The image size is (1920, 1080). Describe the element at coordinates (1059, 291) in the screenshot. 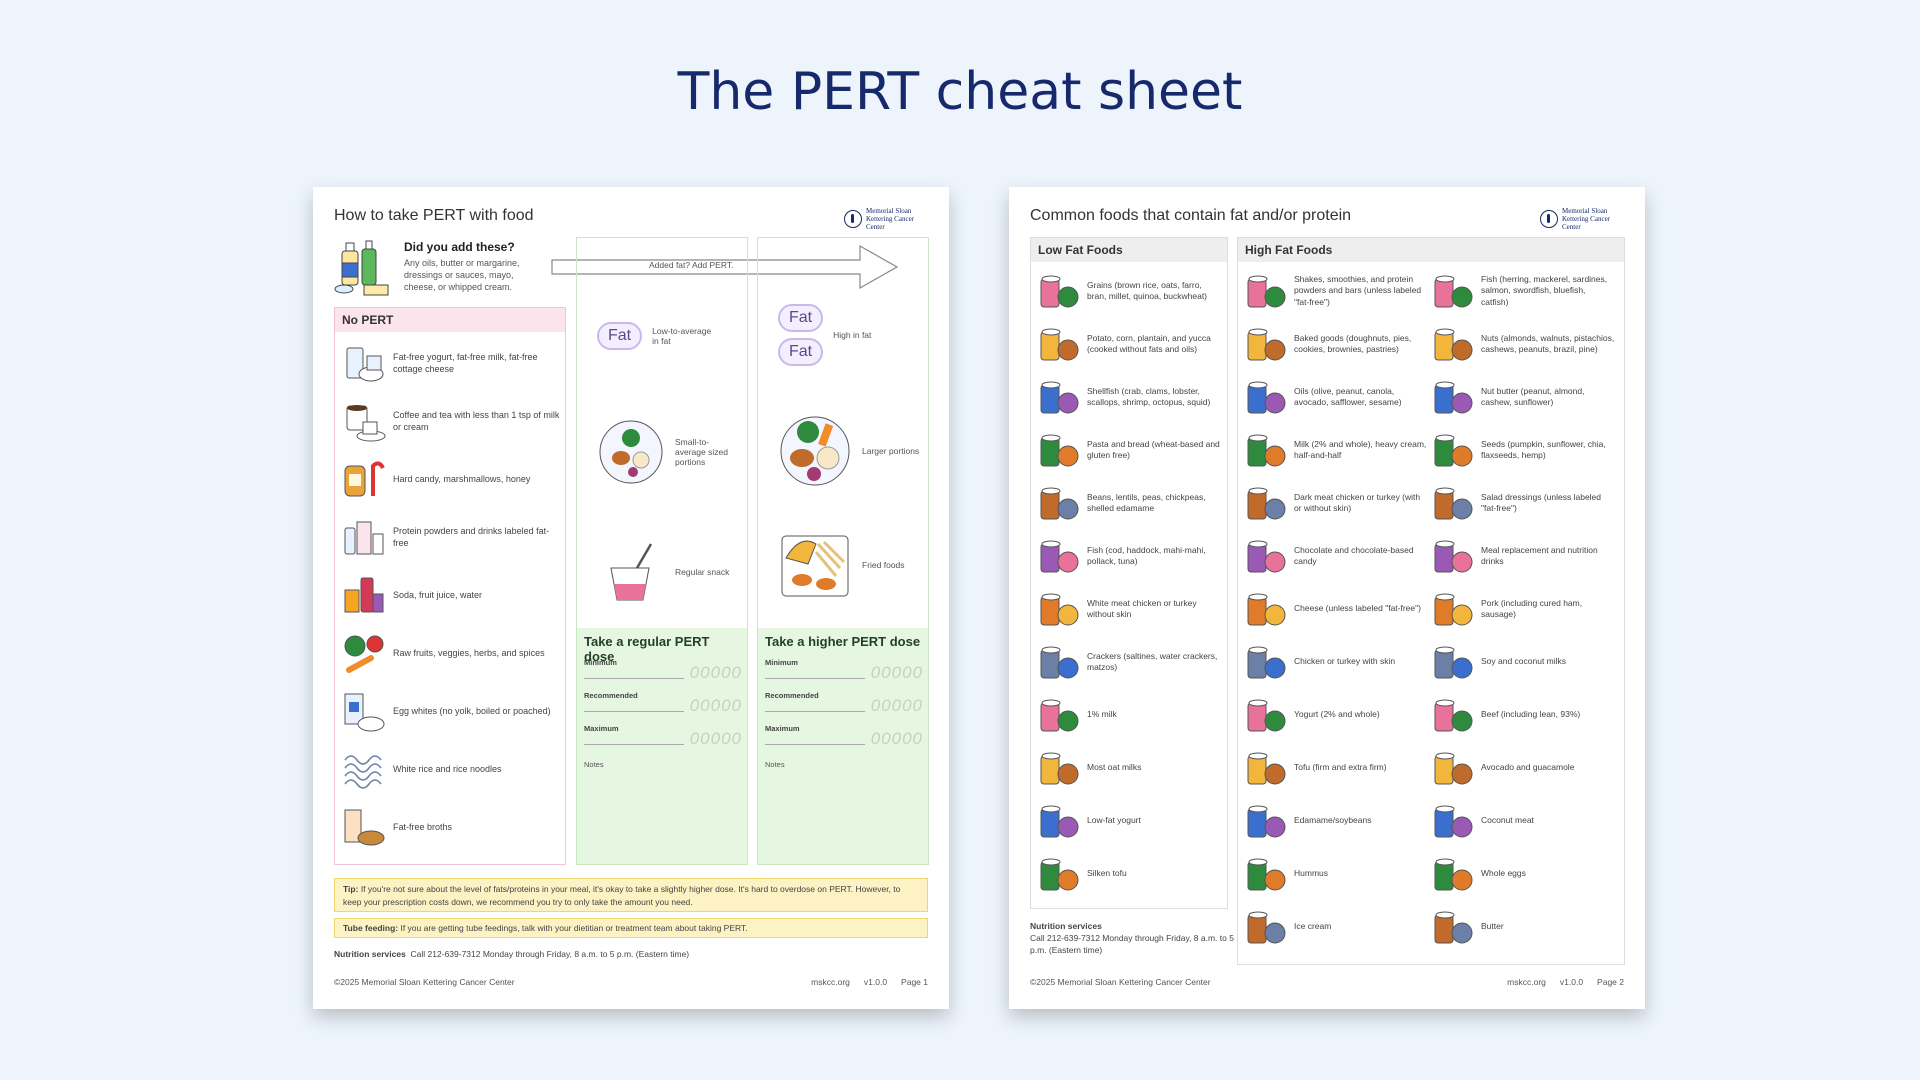

I see `grains-icon` at that location.